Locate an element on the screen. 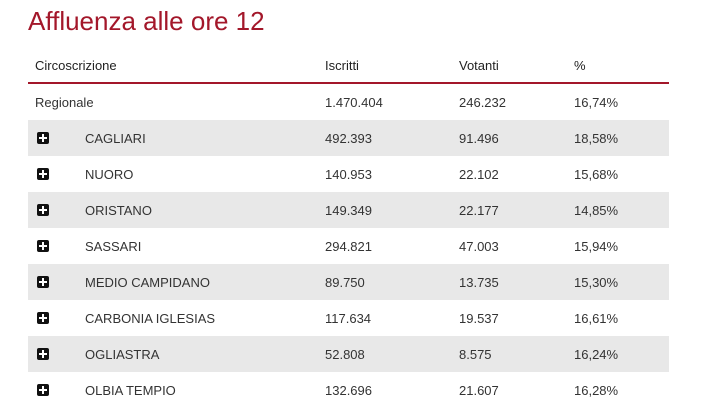  table-row: MEDIO CAMPIDANO 89.750 13.735 15,30% is located at coordinates (348, 282).